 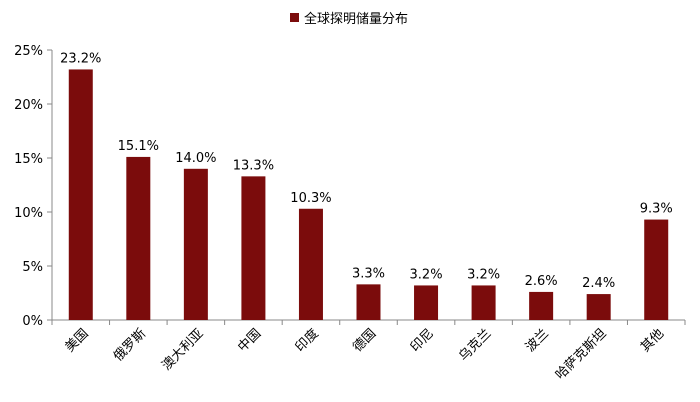 What do you see at coordinates (294, 17) in the screenshot?
I see `legend-swatch` at bounding box center [294, 17].